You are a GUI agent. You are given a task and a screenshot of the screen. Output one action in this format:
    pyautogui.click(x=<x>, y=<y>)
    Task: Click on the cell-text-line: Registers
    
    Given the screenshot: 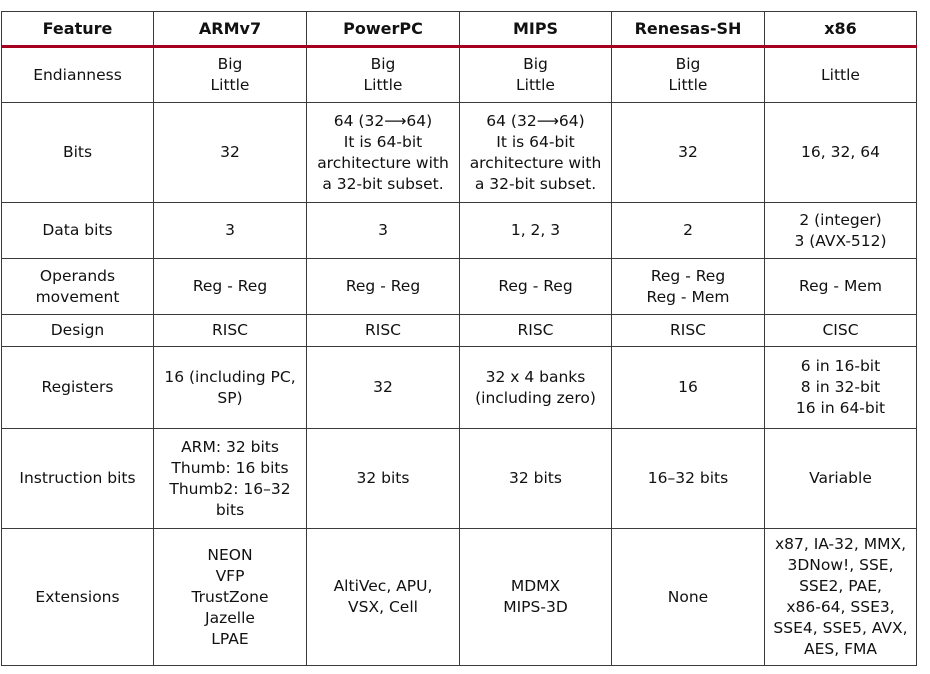 What is the action you would take?
    pyautogui.click(x=77, y=387)
    